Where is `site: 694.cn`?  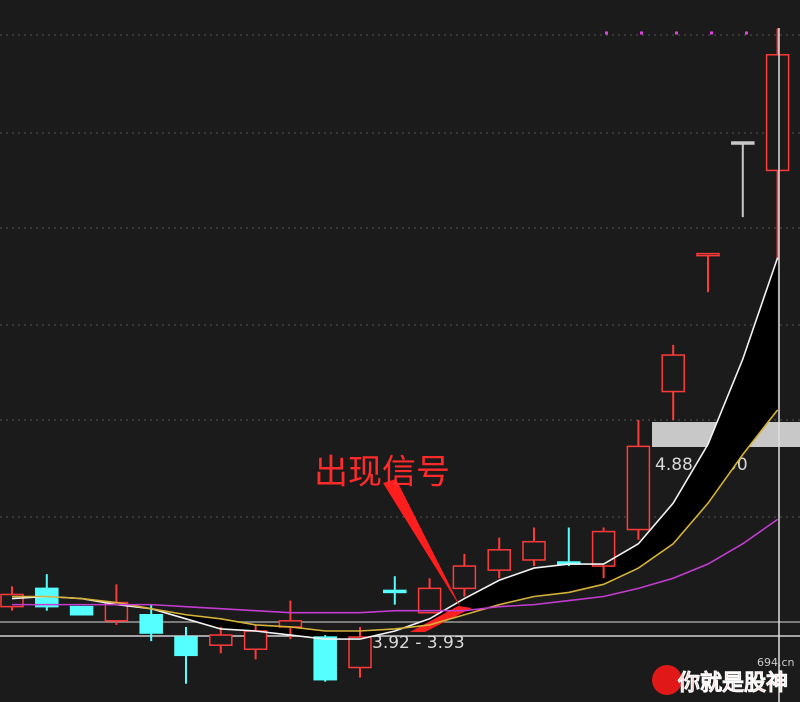 site: 694.cn is located at coordinates (776, 662).